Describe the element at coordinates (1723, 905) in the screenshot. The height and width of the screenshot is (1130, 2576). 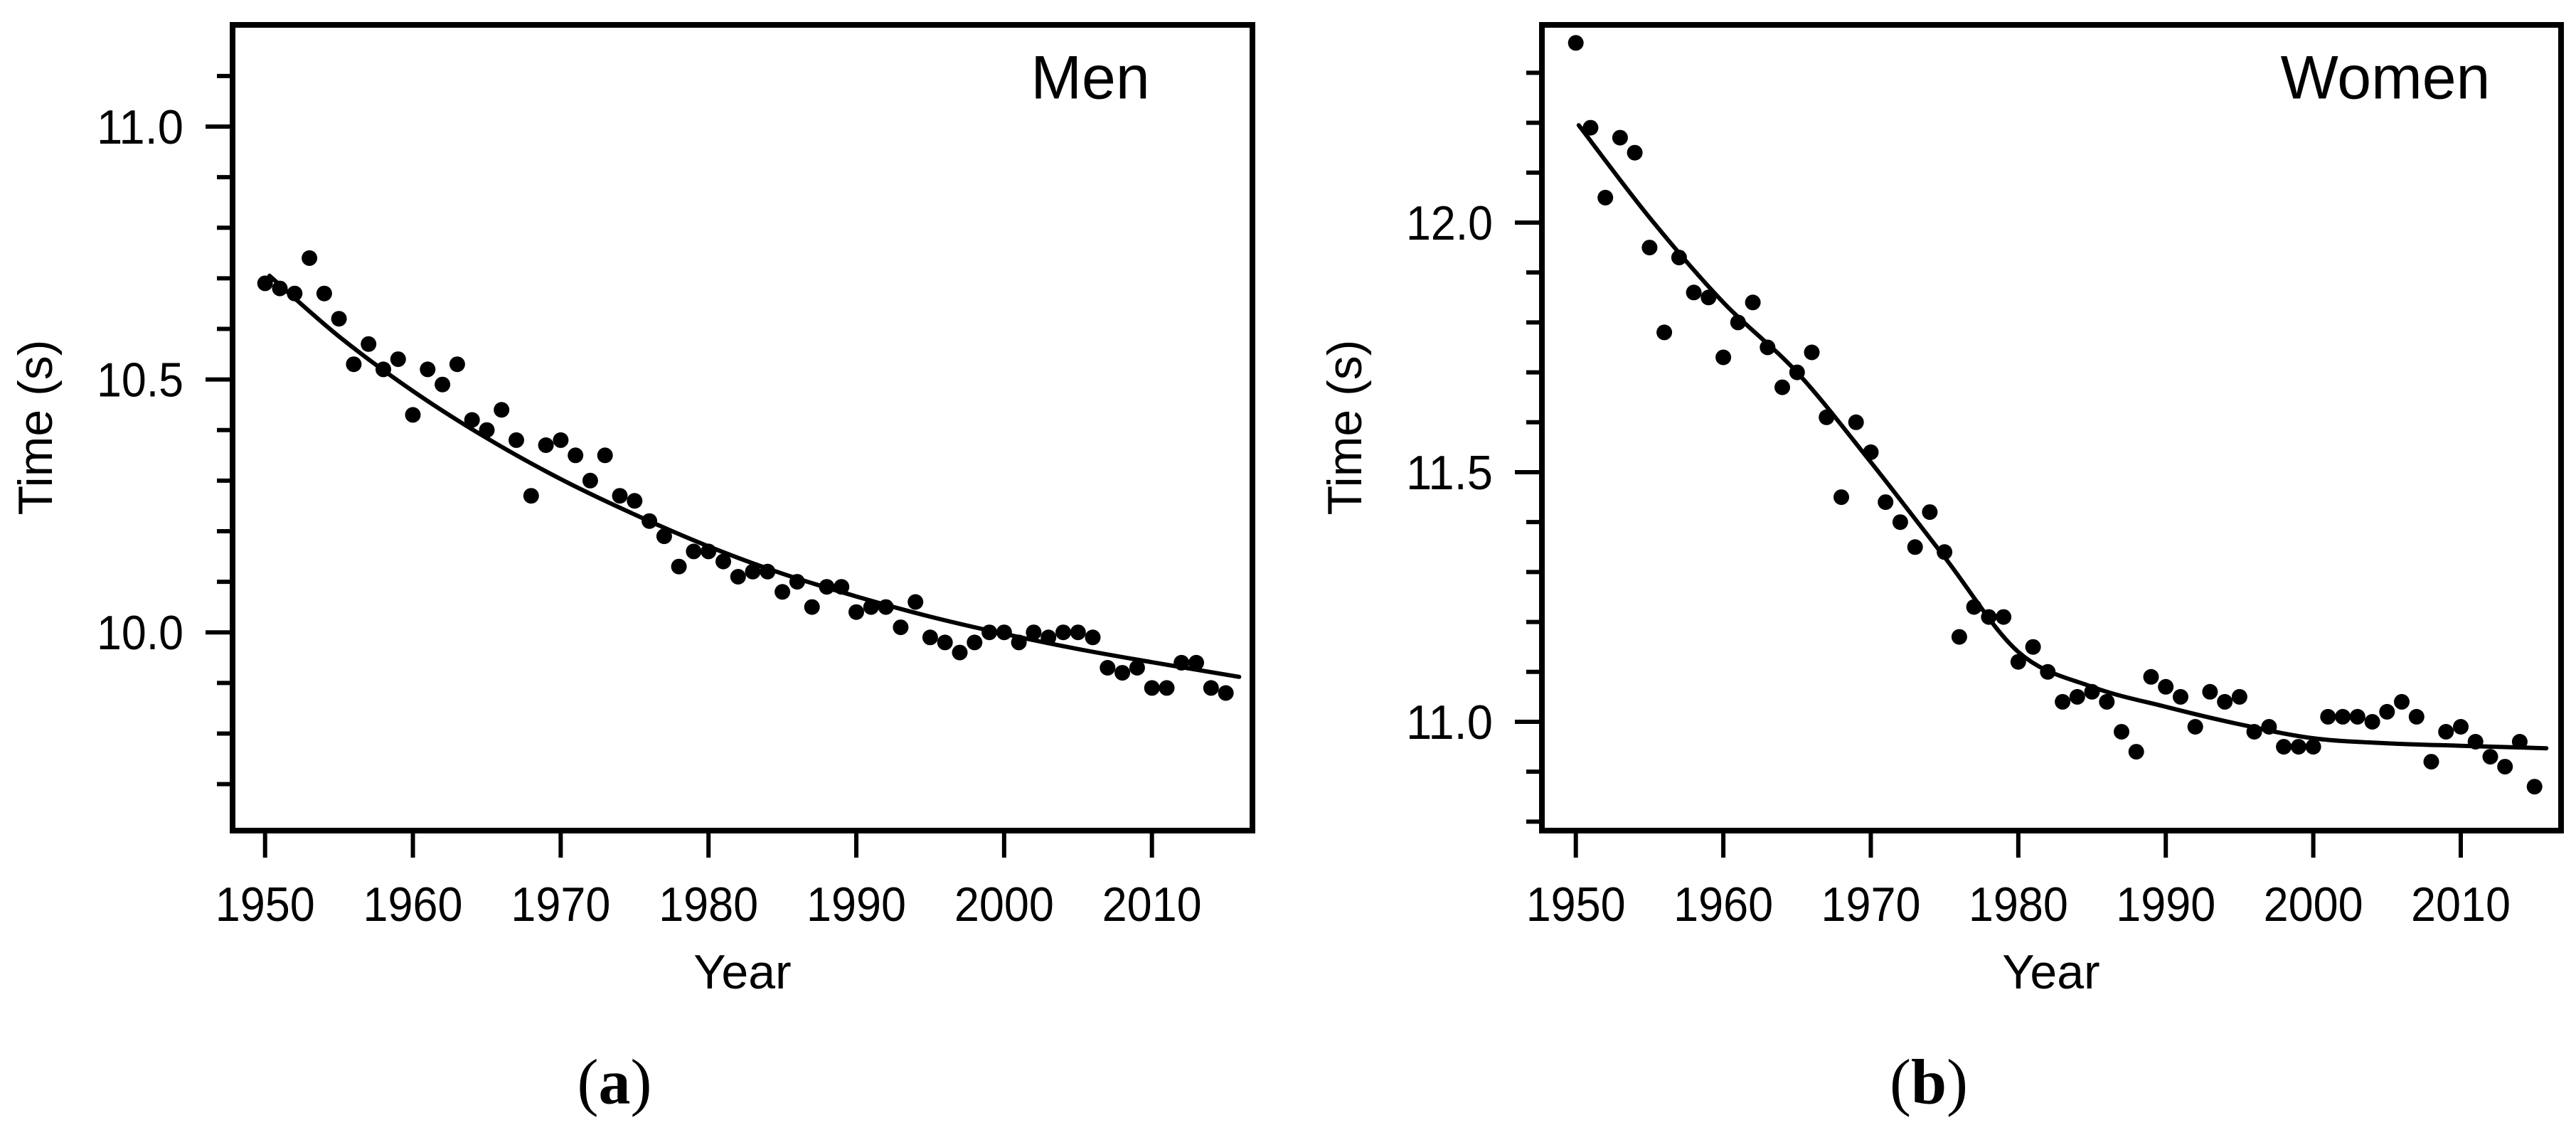
I see `x-tick-label: 1960` at that location.